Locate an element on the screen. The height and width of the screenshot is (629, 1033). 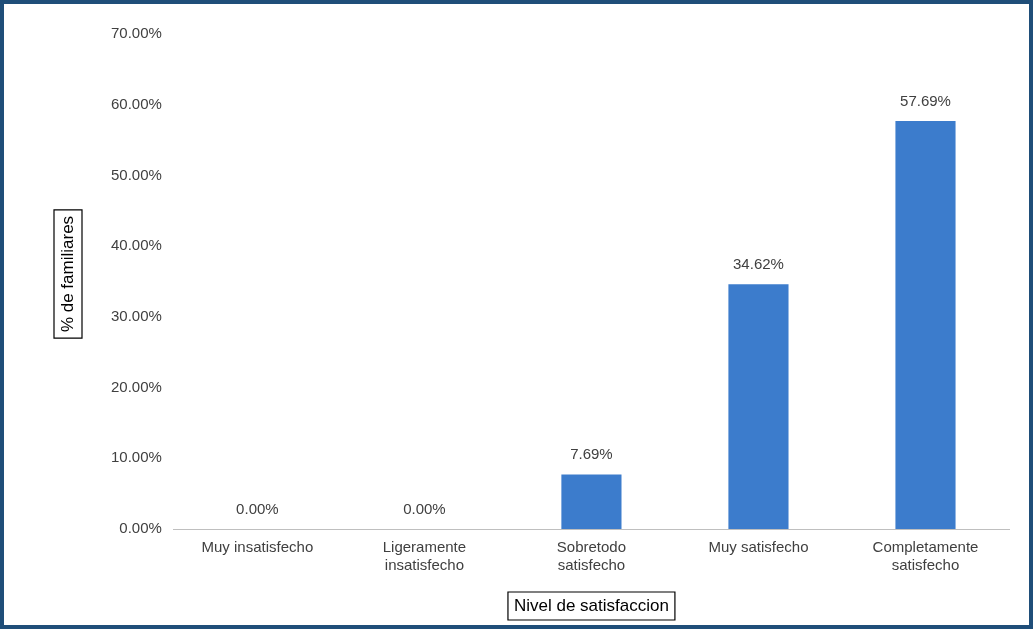
data-label: 57.69% is located at coordinates (925, 100).